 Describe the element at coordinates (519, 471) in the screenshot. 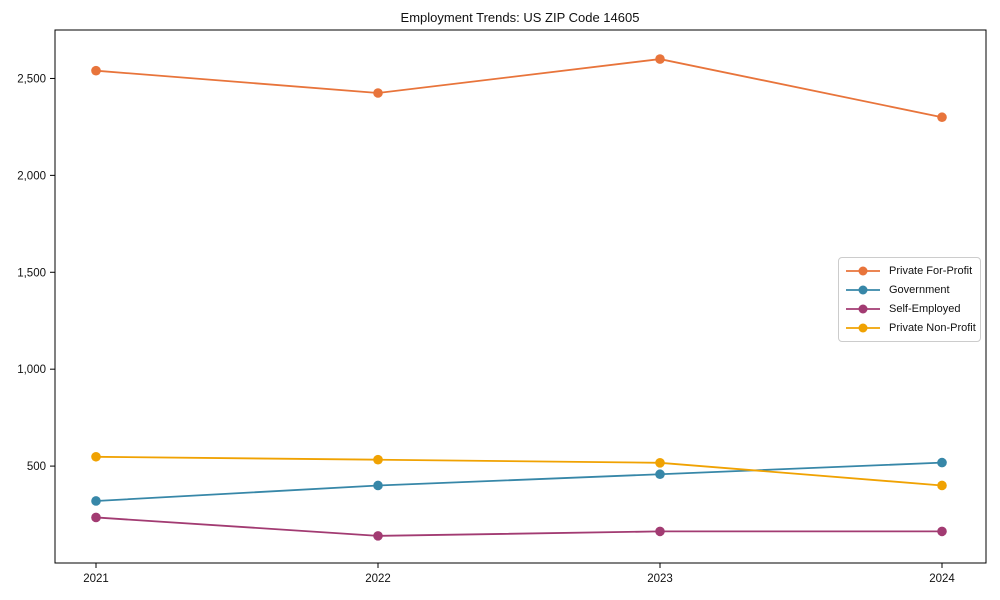

I see `series-line-private-non-profit` at that location.